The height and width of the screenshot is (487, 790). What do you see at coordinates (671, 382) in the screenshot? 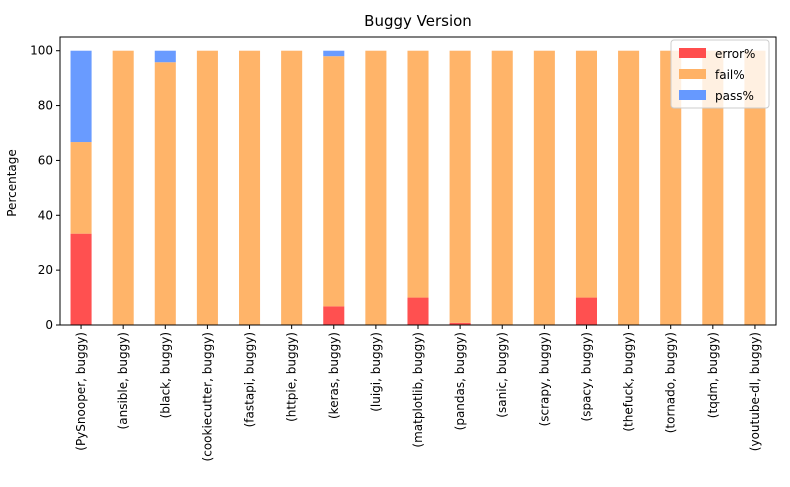
I see `x-tick-label: (tornado, buggy)` at bounding box center [671, 382].